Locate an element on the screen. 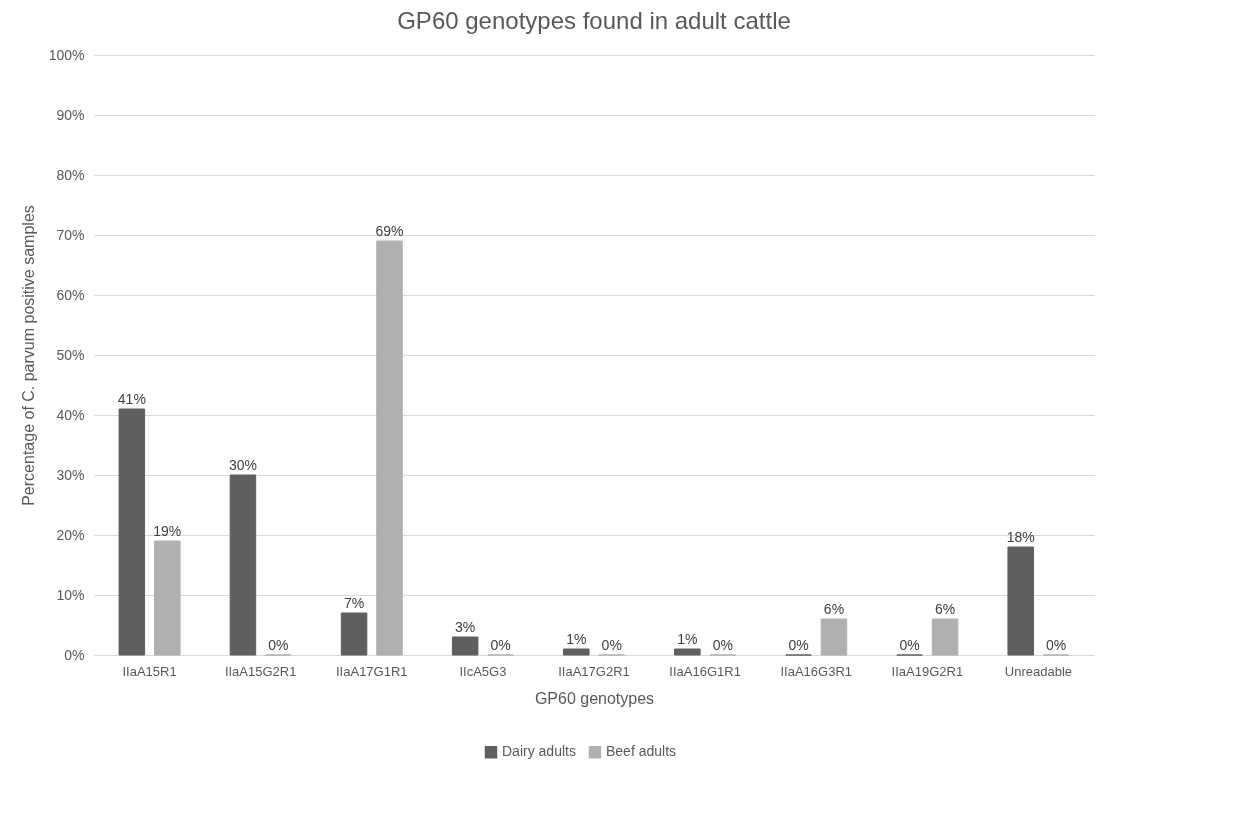  x-tick-label: IIaA16G3R1 is located at coordinates (816, 671).